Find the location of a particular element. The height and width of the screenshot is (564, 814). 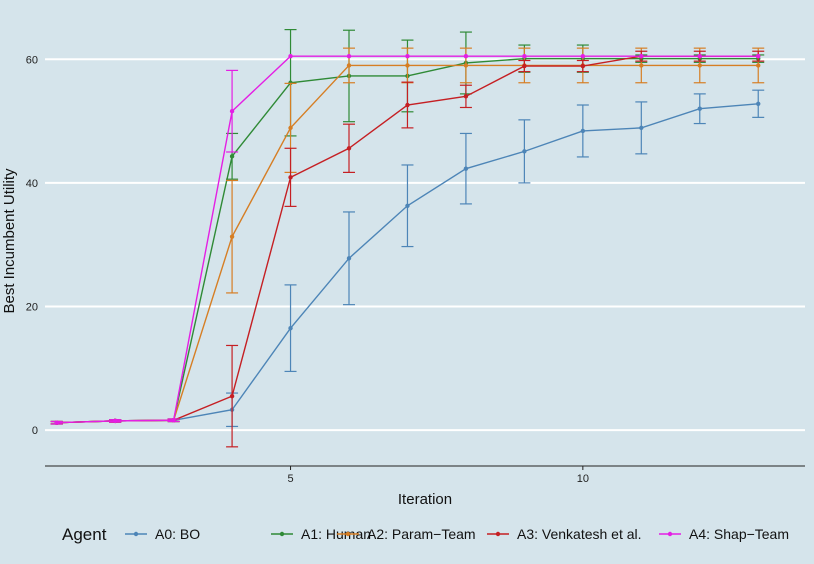

legend-item-3: A3: Venkatesh et al. is located at coordinates (564, 534).